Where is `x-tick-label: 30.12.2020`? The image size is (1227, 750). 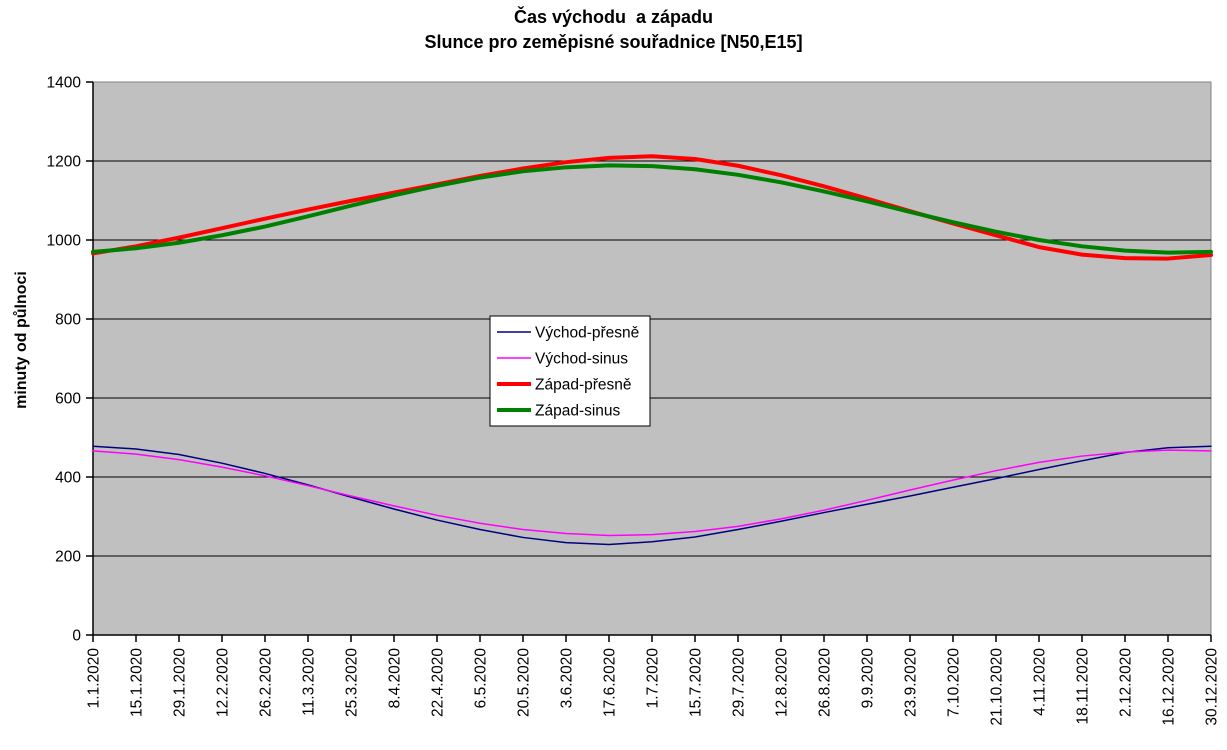 x-tick-label: 30.12.2020 is located at coordinates (1212, 687).